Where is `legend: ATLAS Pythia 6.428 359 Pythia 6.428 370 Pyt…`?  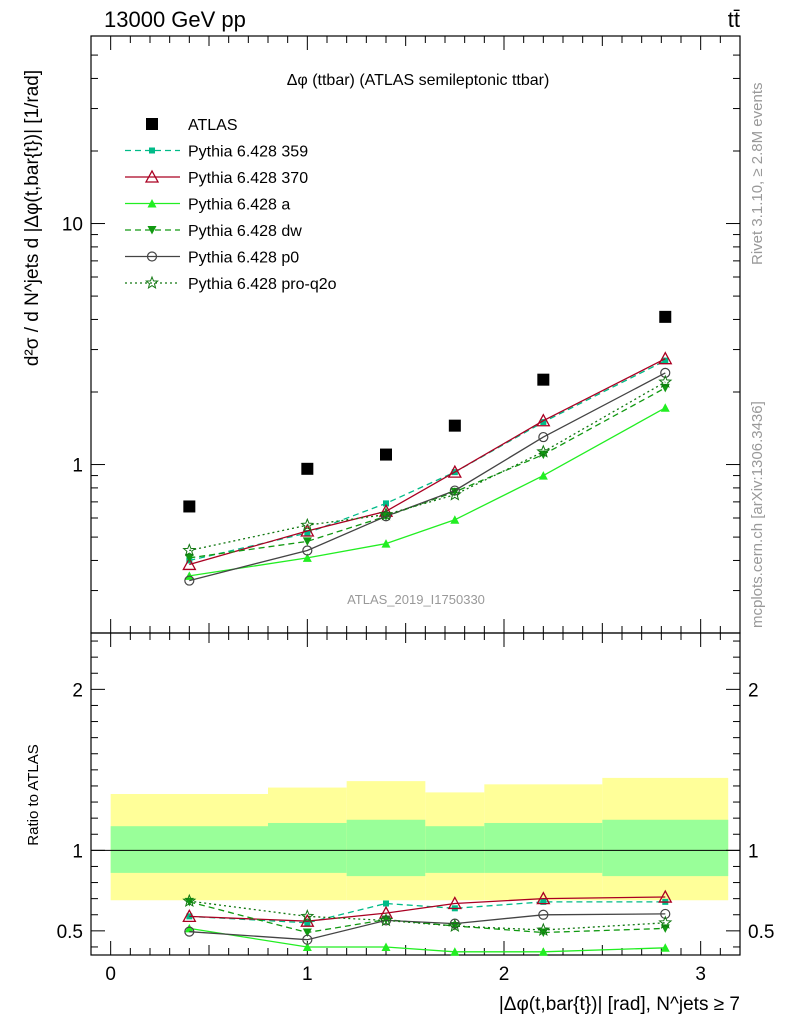 legend: ATLAS Pythia 6.428 359 Pythia 6.428 370 Pyt… is located at coordinates (231, 205).